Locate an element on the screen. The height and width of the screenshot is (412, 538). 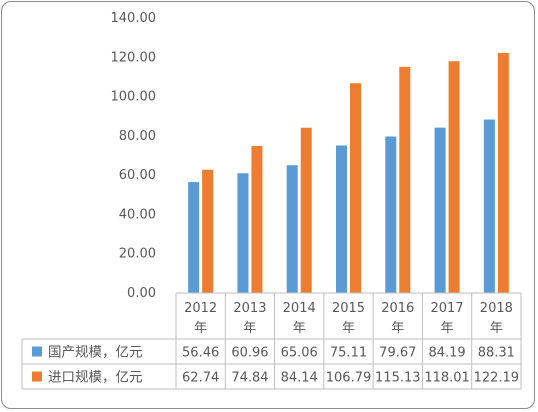
data-label: 84.14 is located at coordinates (299, 378).